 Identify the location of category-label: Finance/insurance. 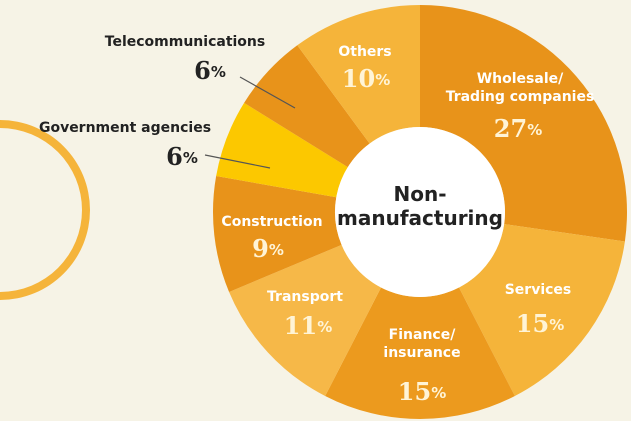
(421, 344).